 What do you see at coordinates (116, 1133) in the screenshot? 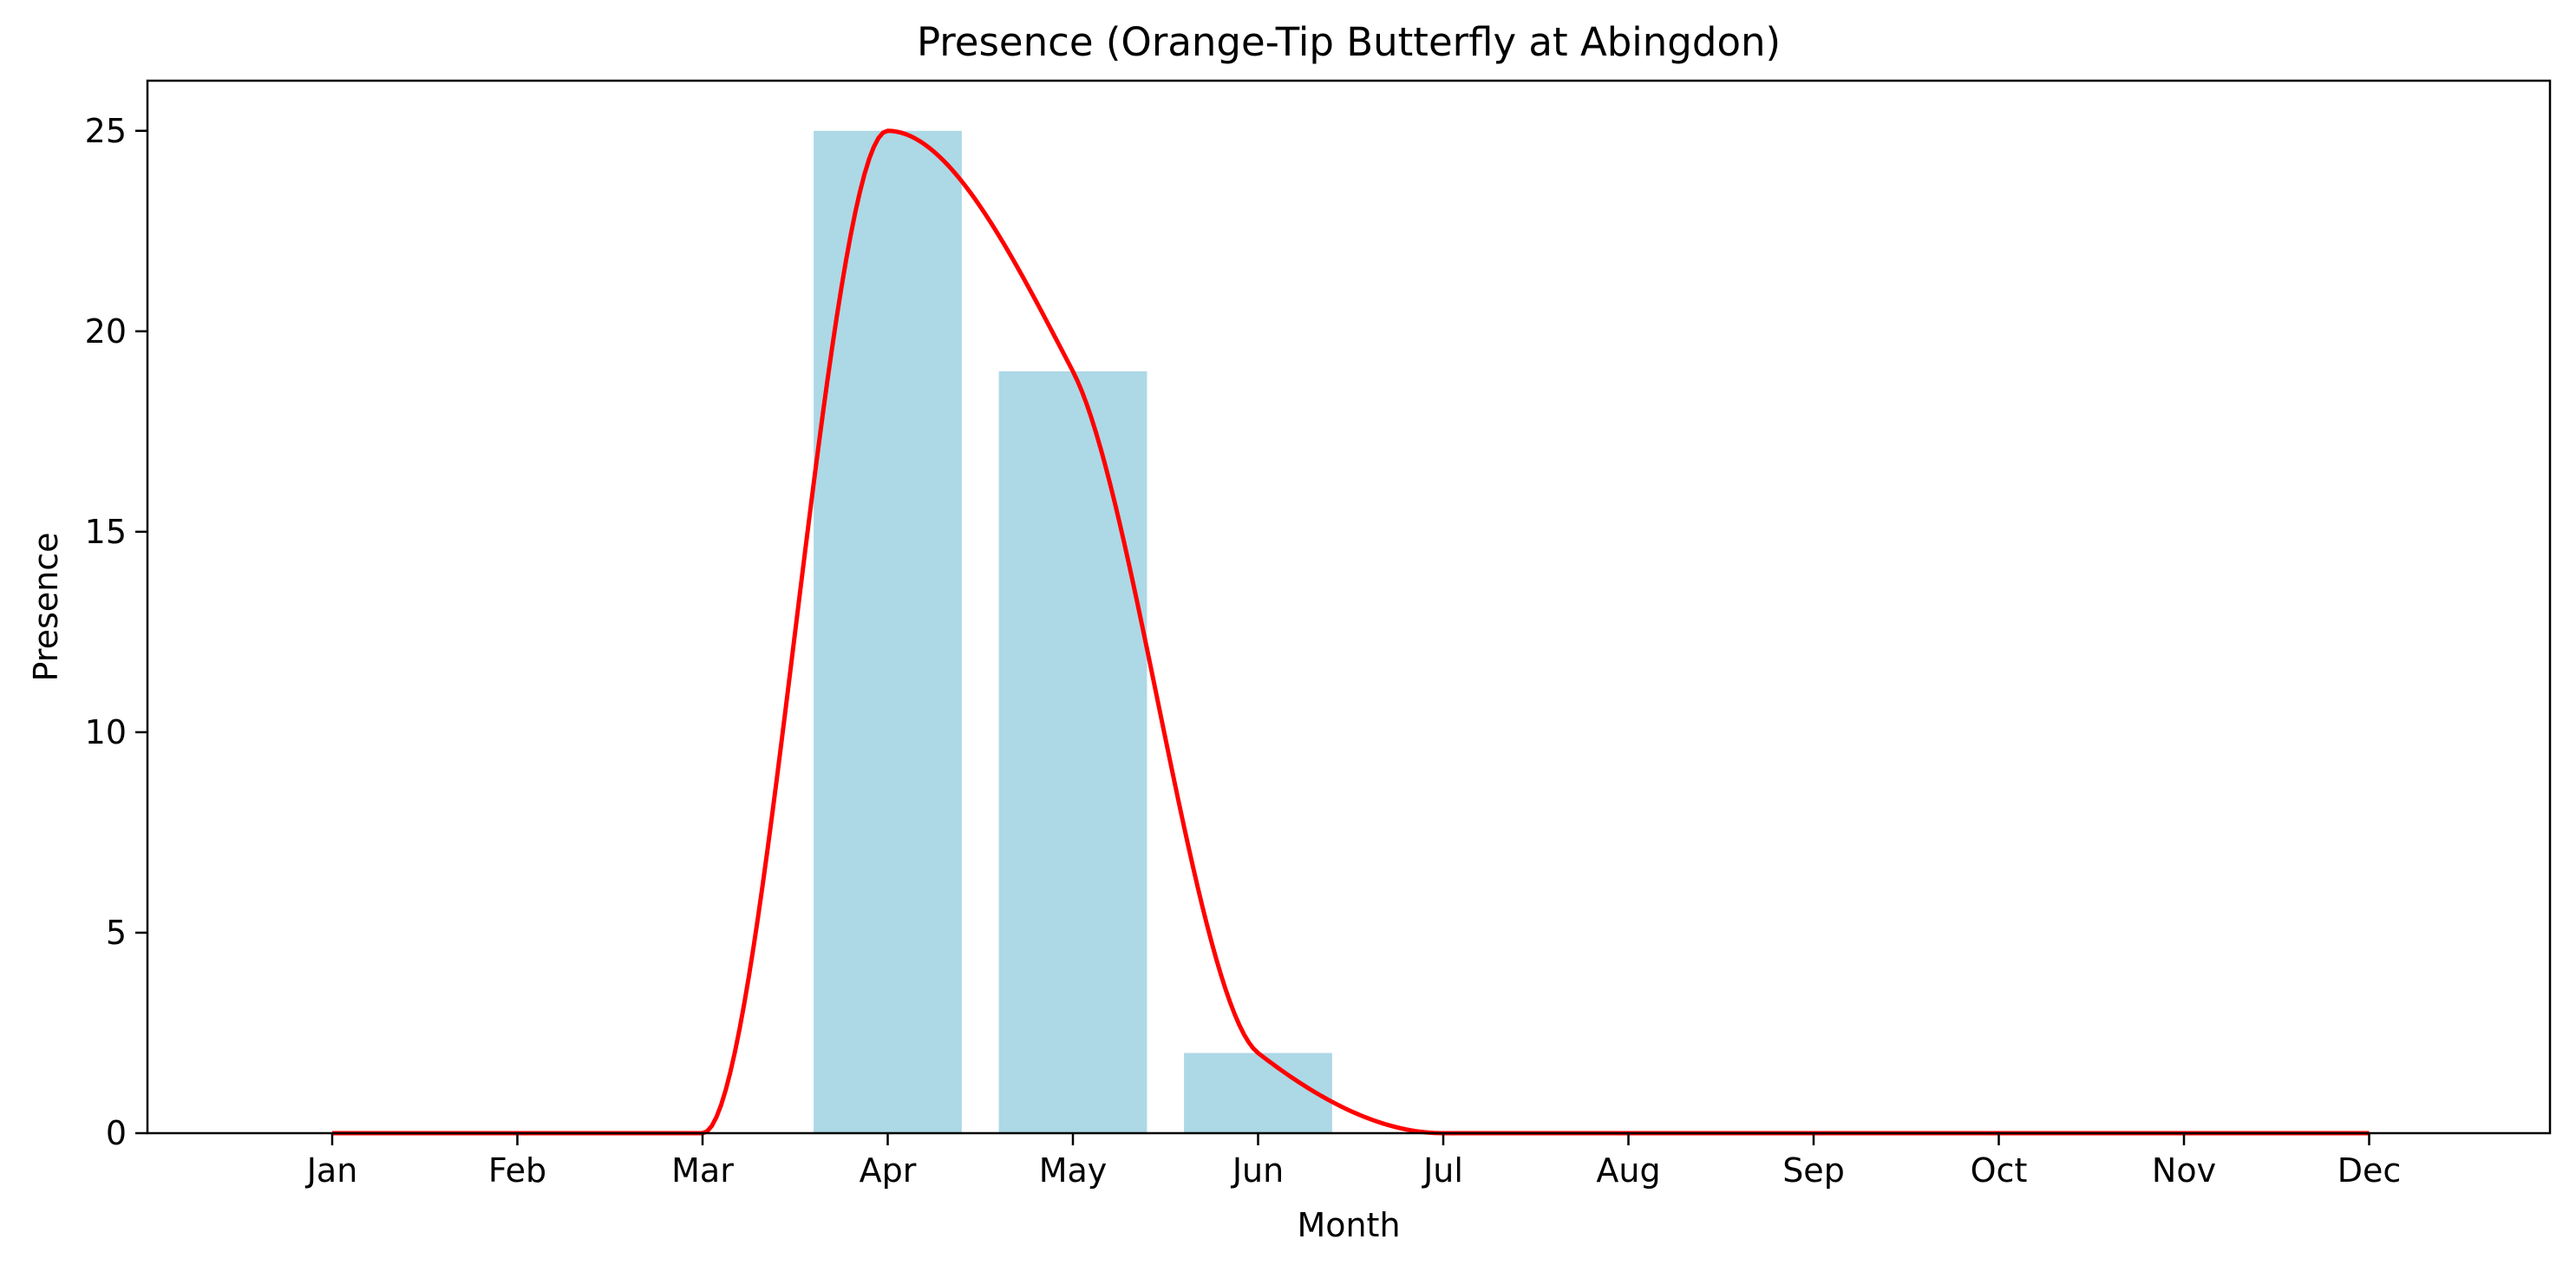
I see `y-tick-label: 0` at bounding box center [116, 1133].